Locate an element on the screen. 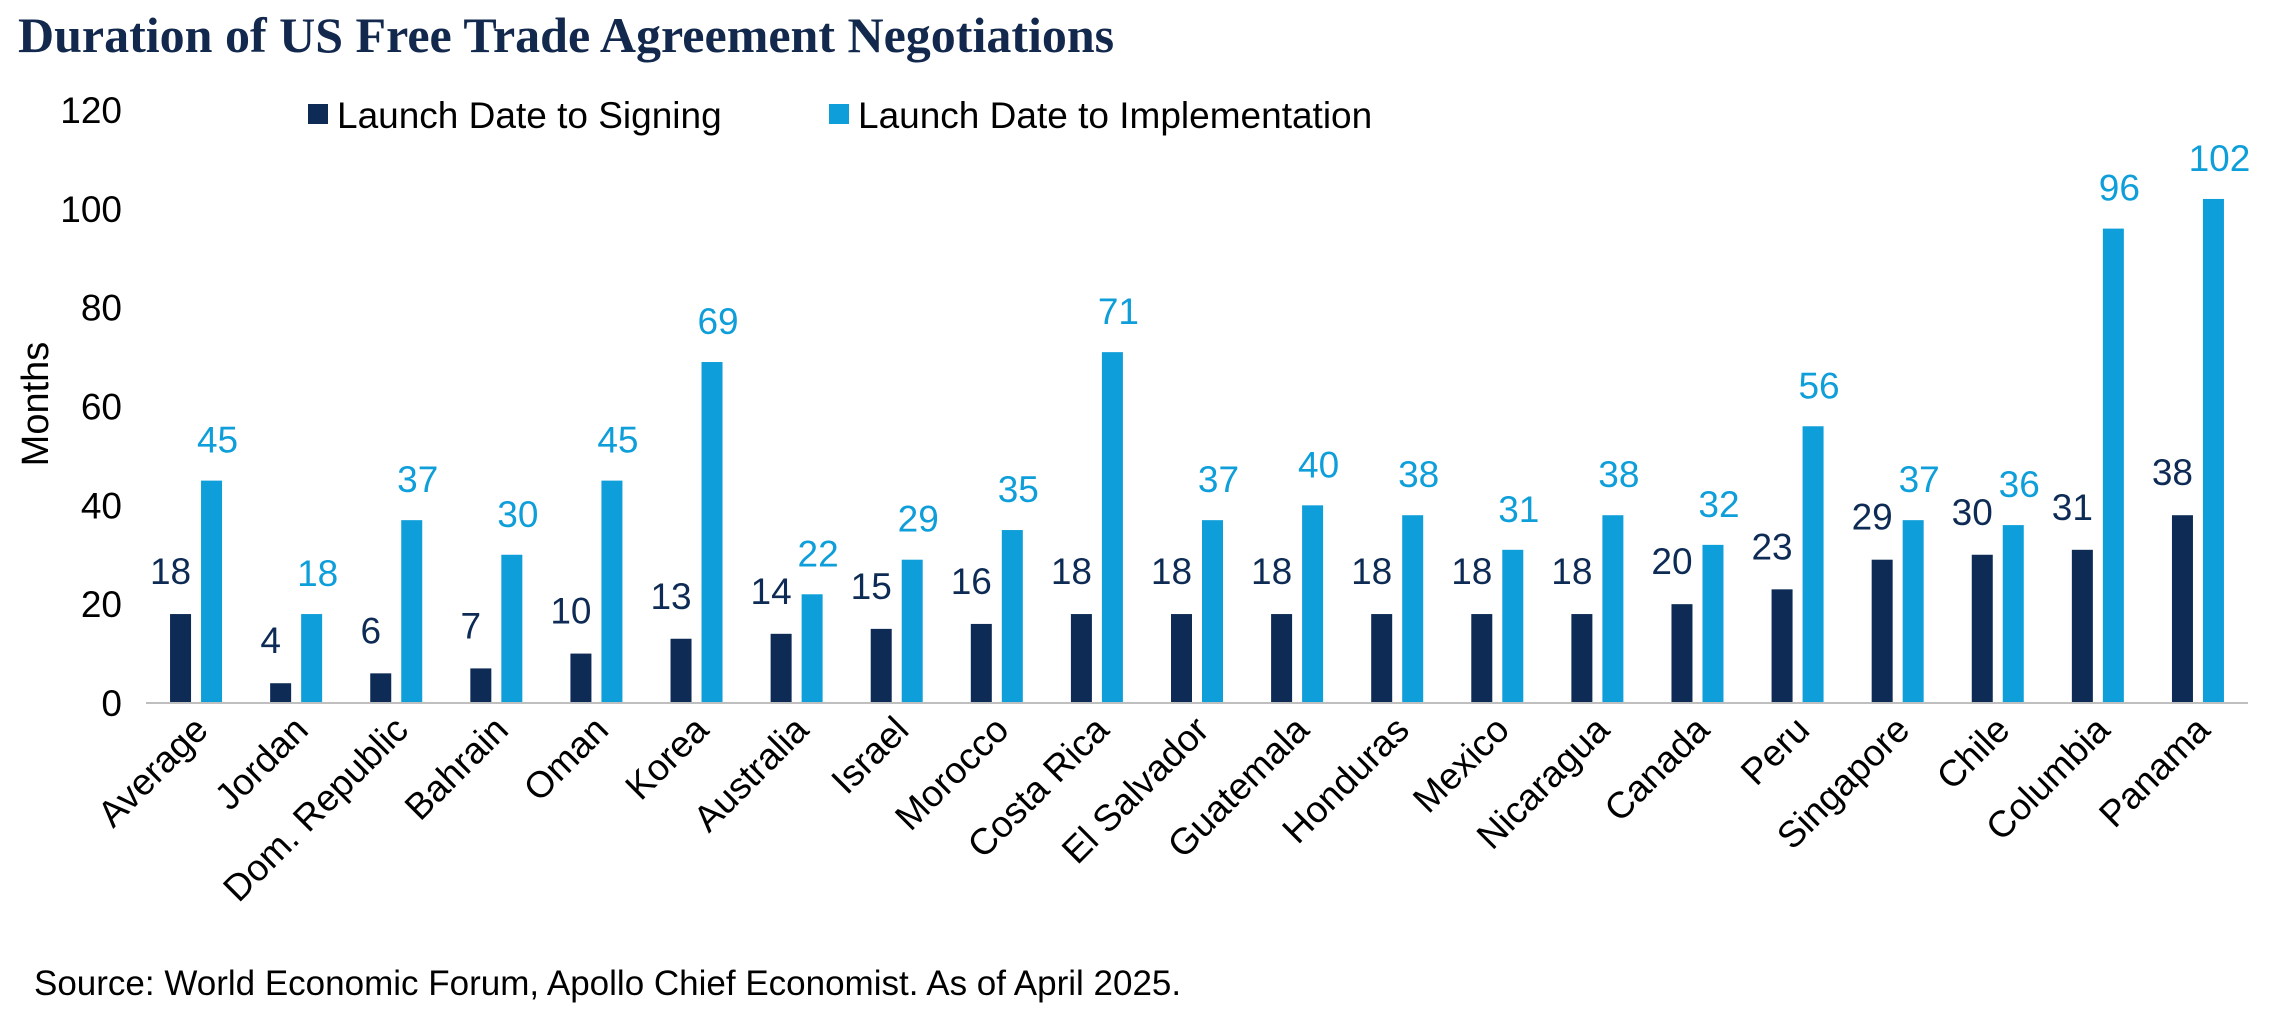 This screenshot has width=2289, height=1015. data-label-implementation: 22 is located at coordinates (818, 553).